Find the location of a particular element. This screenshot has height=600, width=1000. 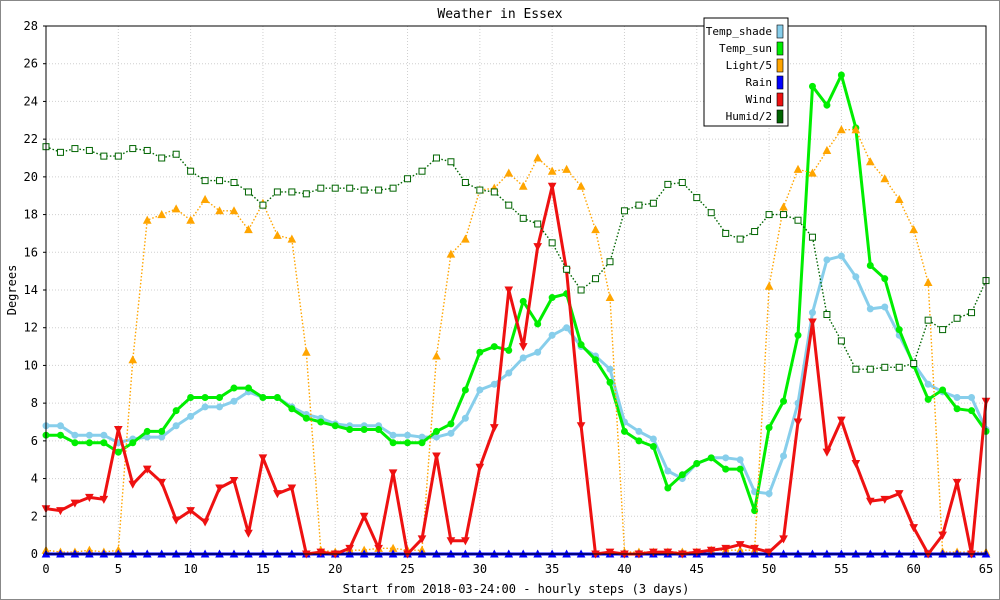

x-tick-label: 5 is located at coordinates (118, 569).